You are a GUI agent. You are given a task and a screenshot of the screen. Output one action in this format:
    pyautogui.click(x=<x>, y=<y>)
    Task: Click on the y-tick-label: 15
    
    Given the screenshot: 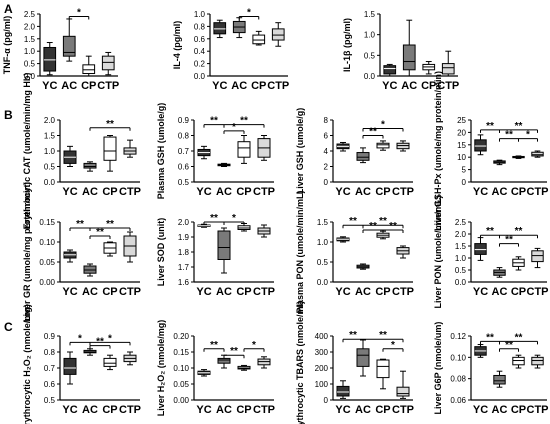 What is the action you would take?
    pyautogui.click(x=461, y=145)
    